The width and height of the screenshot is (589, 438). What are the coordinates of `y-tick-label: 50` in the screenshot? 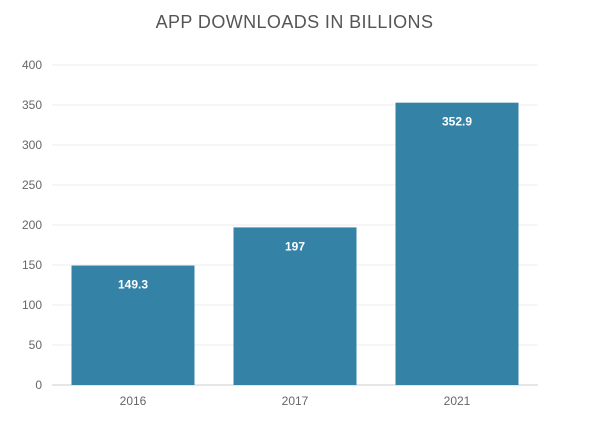 It's located at (36, 345).